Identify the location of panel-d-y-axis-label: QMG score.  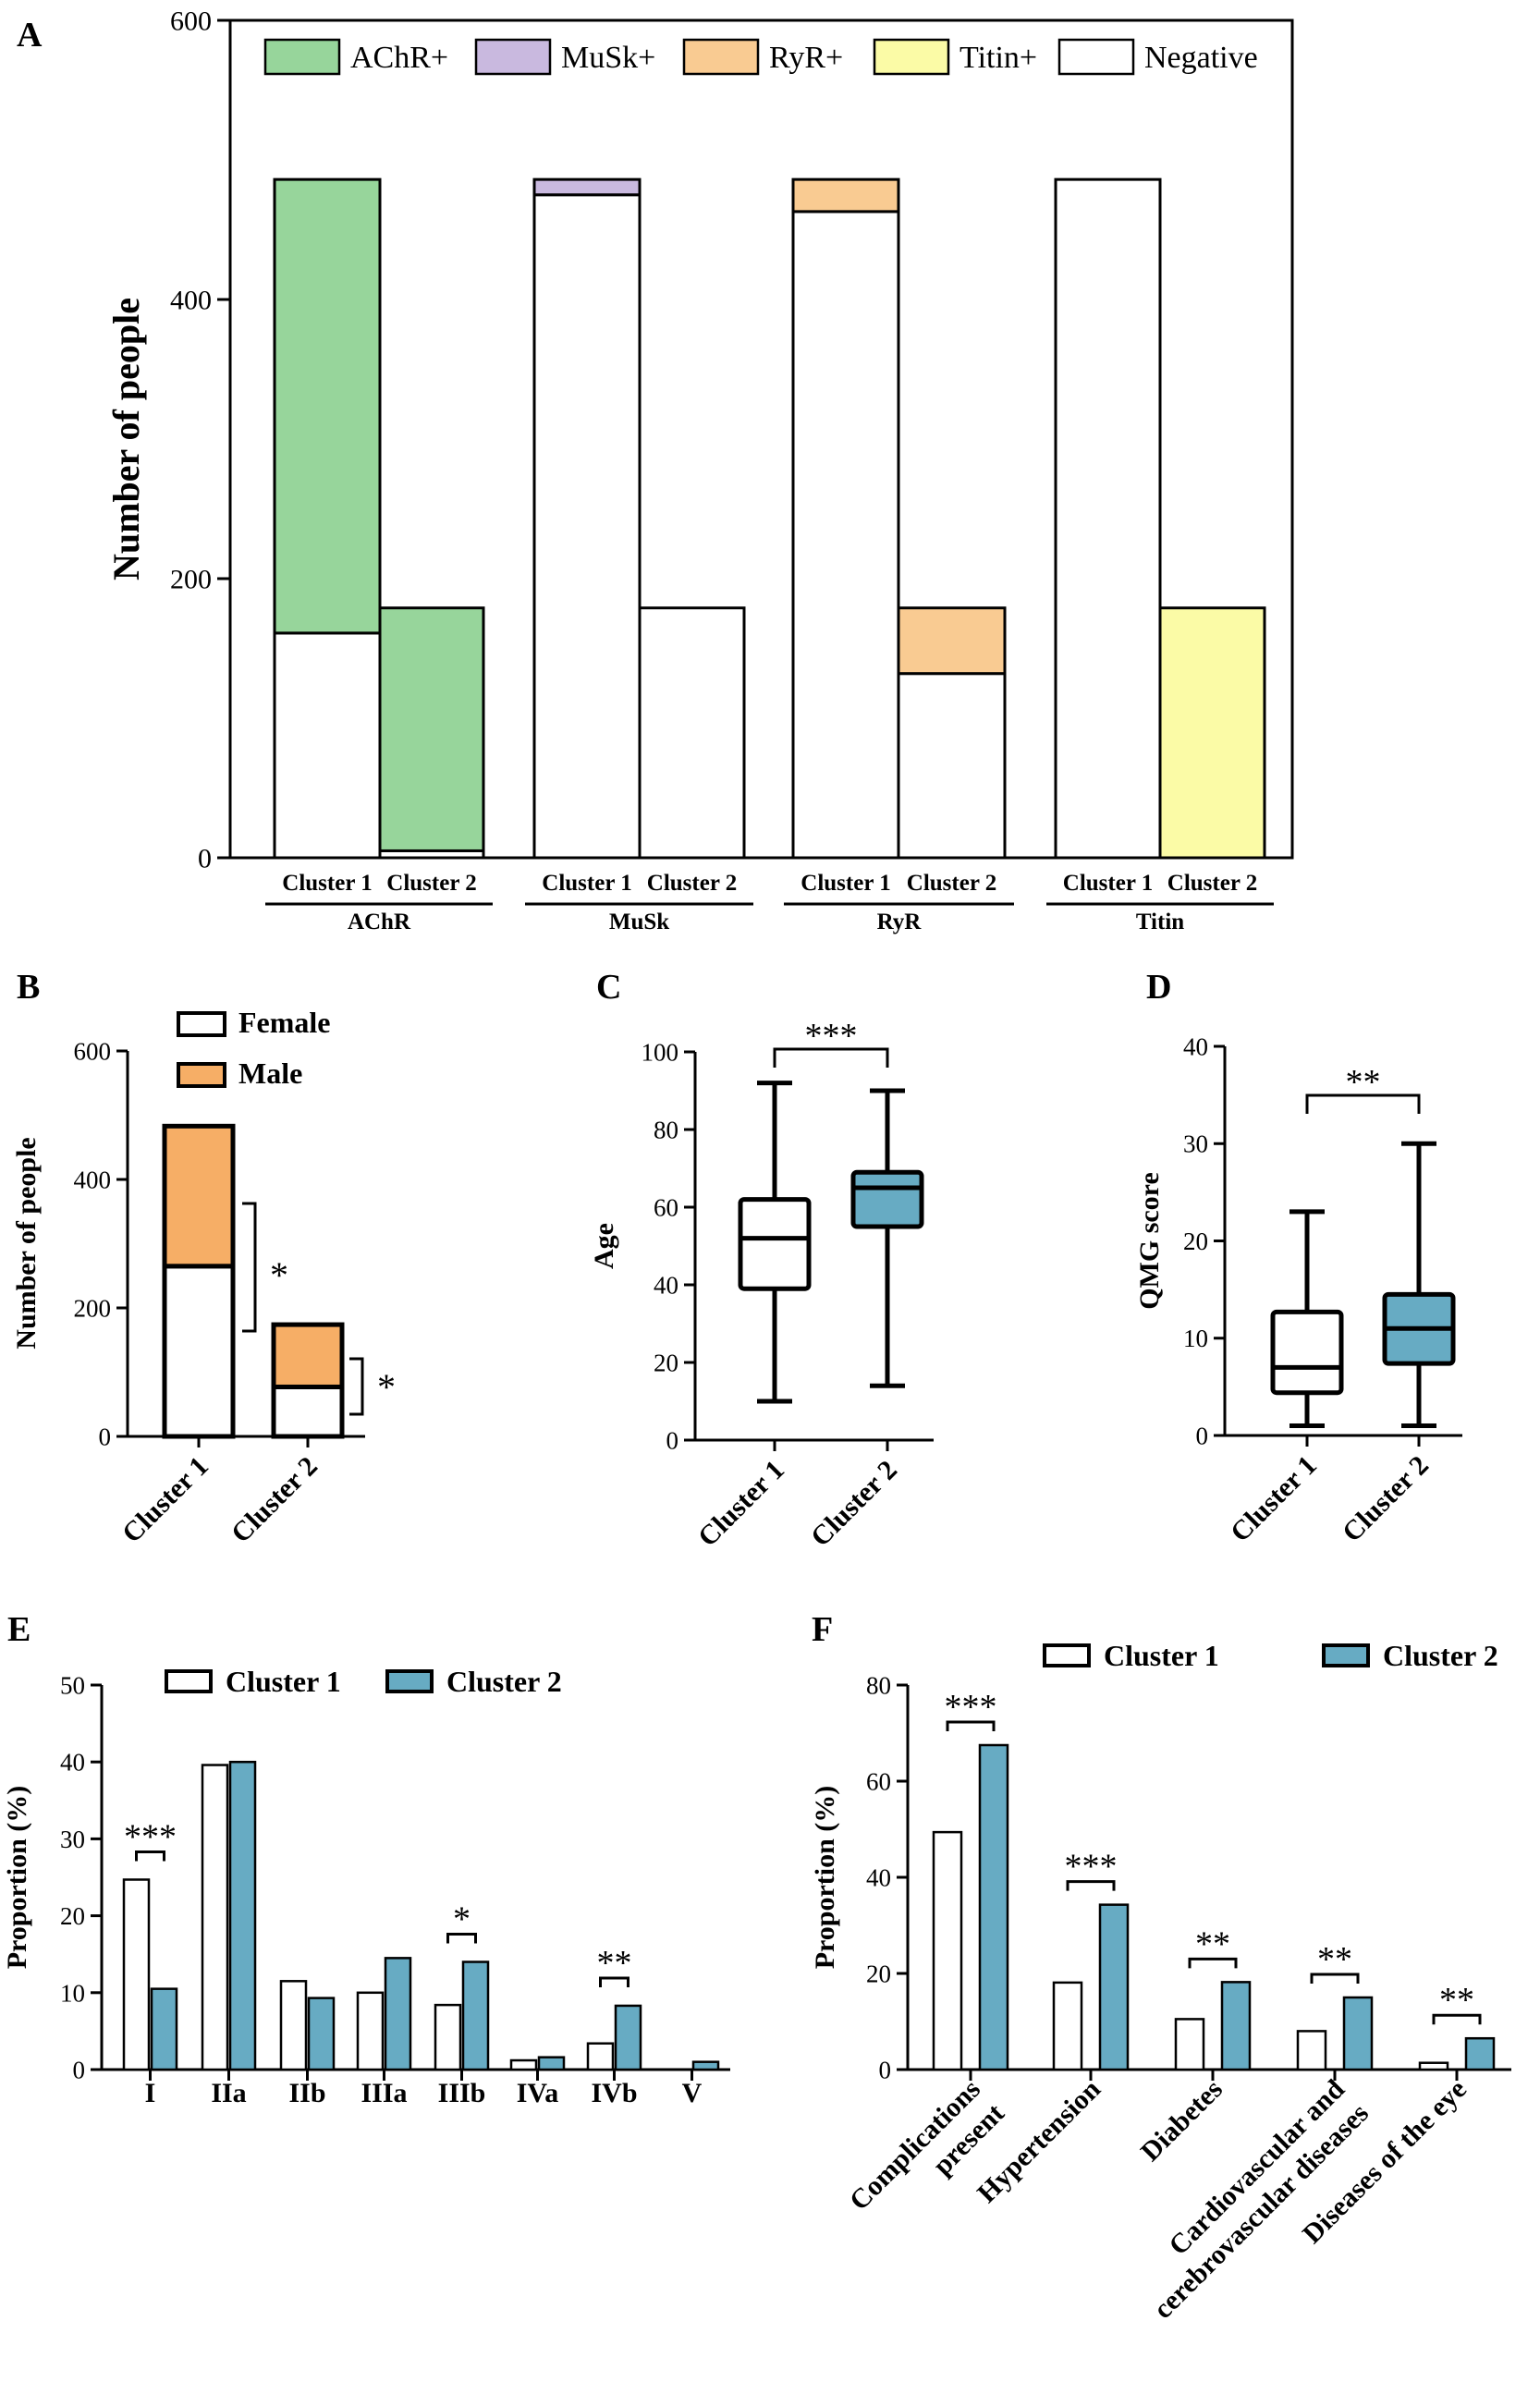
(1149, 1241).